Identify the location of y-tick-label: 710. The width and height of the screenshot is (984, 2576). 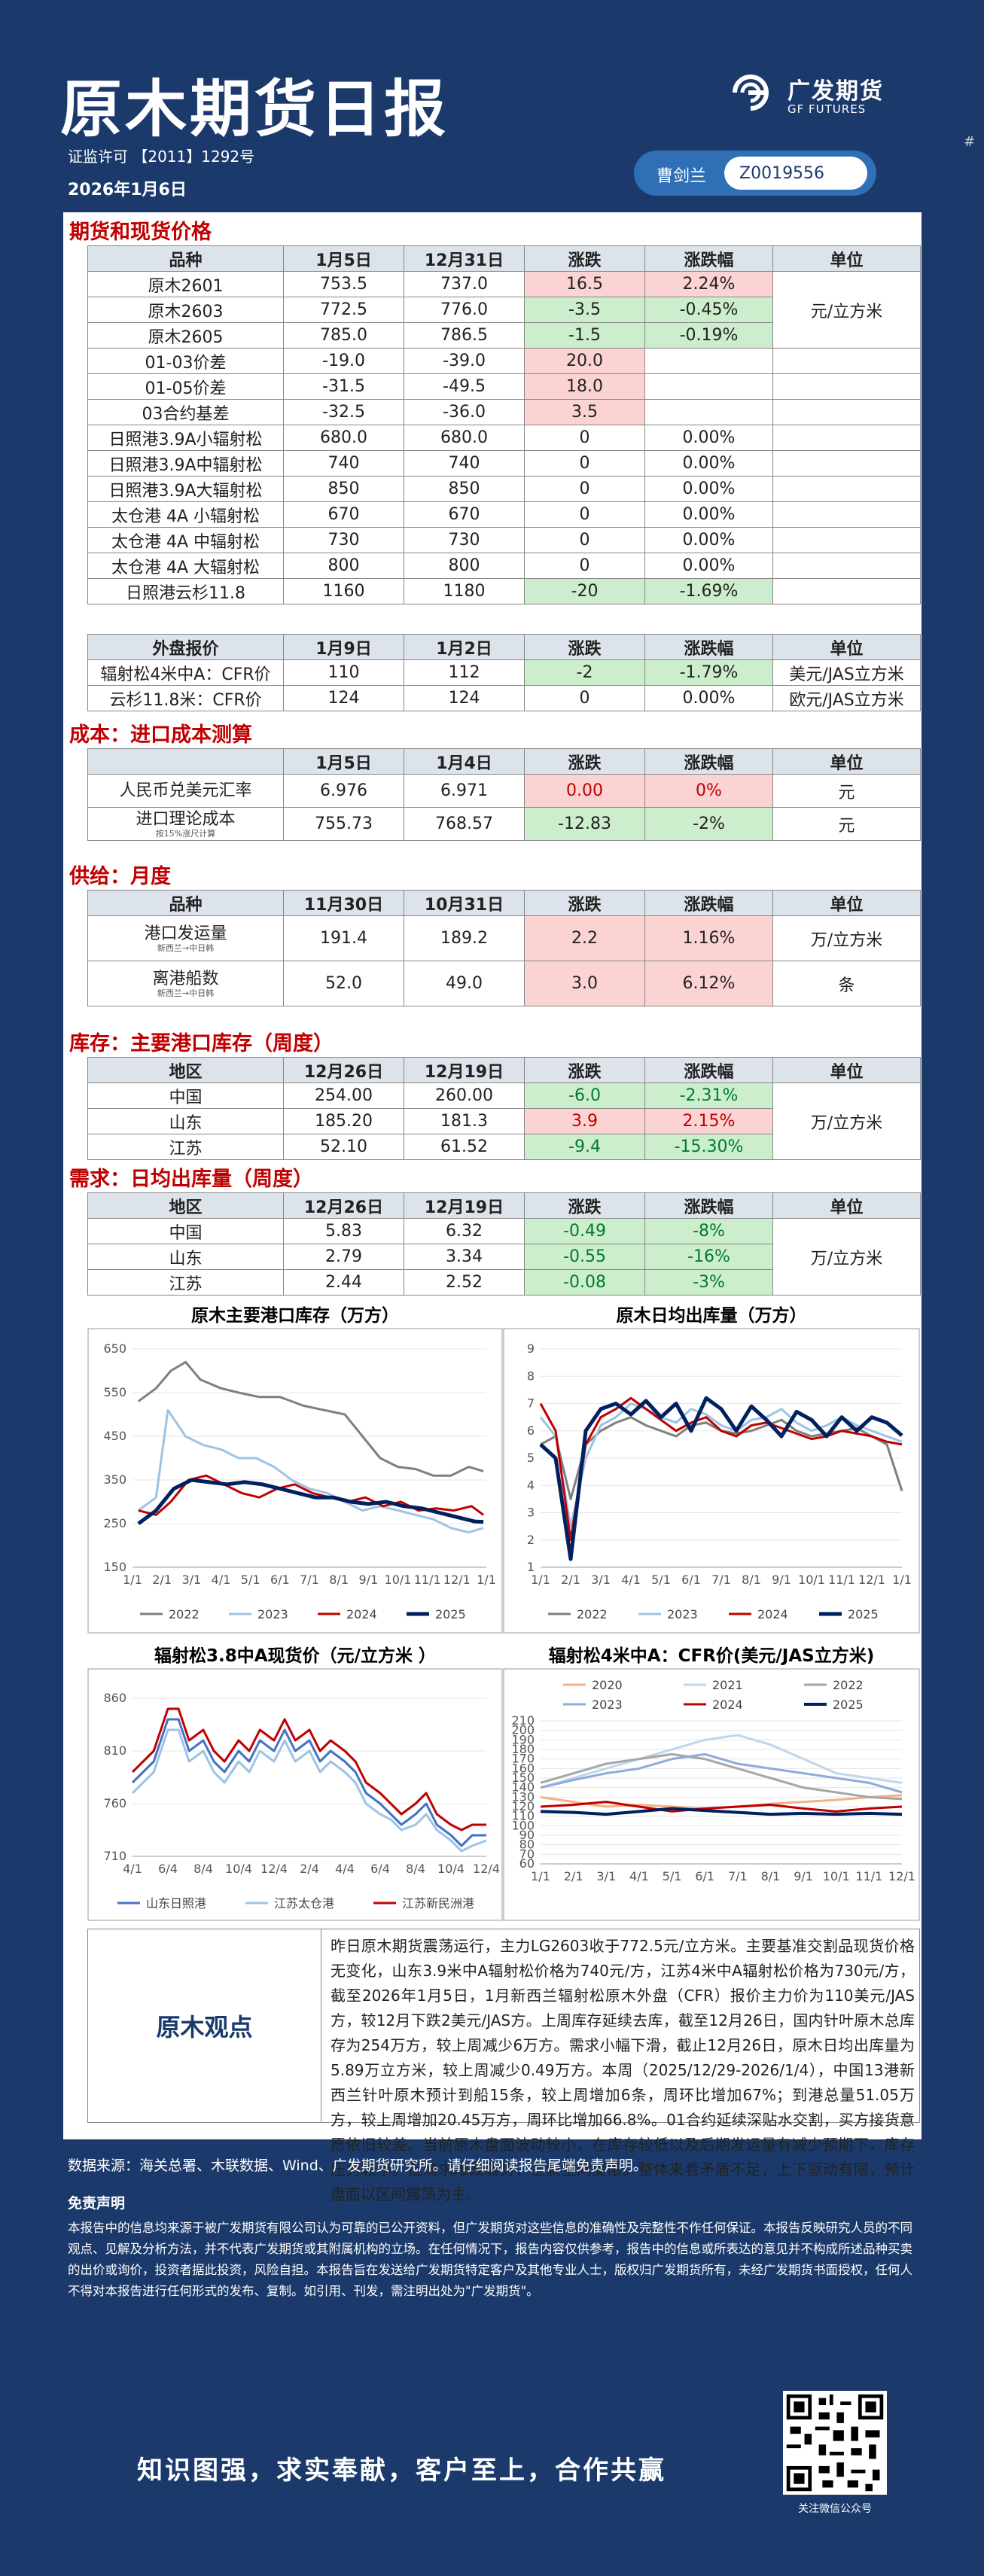
(114, 1856).